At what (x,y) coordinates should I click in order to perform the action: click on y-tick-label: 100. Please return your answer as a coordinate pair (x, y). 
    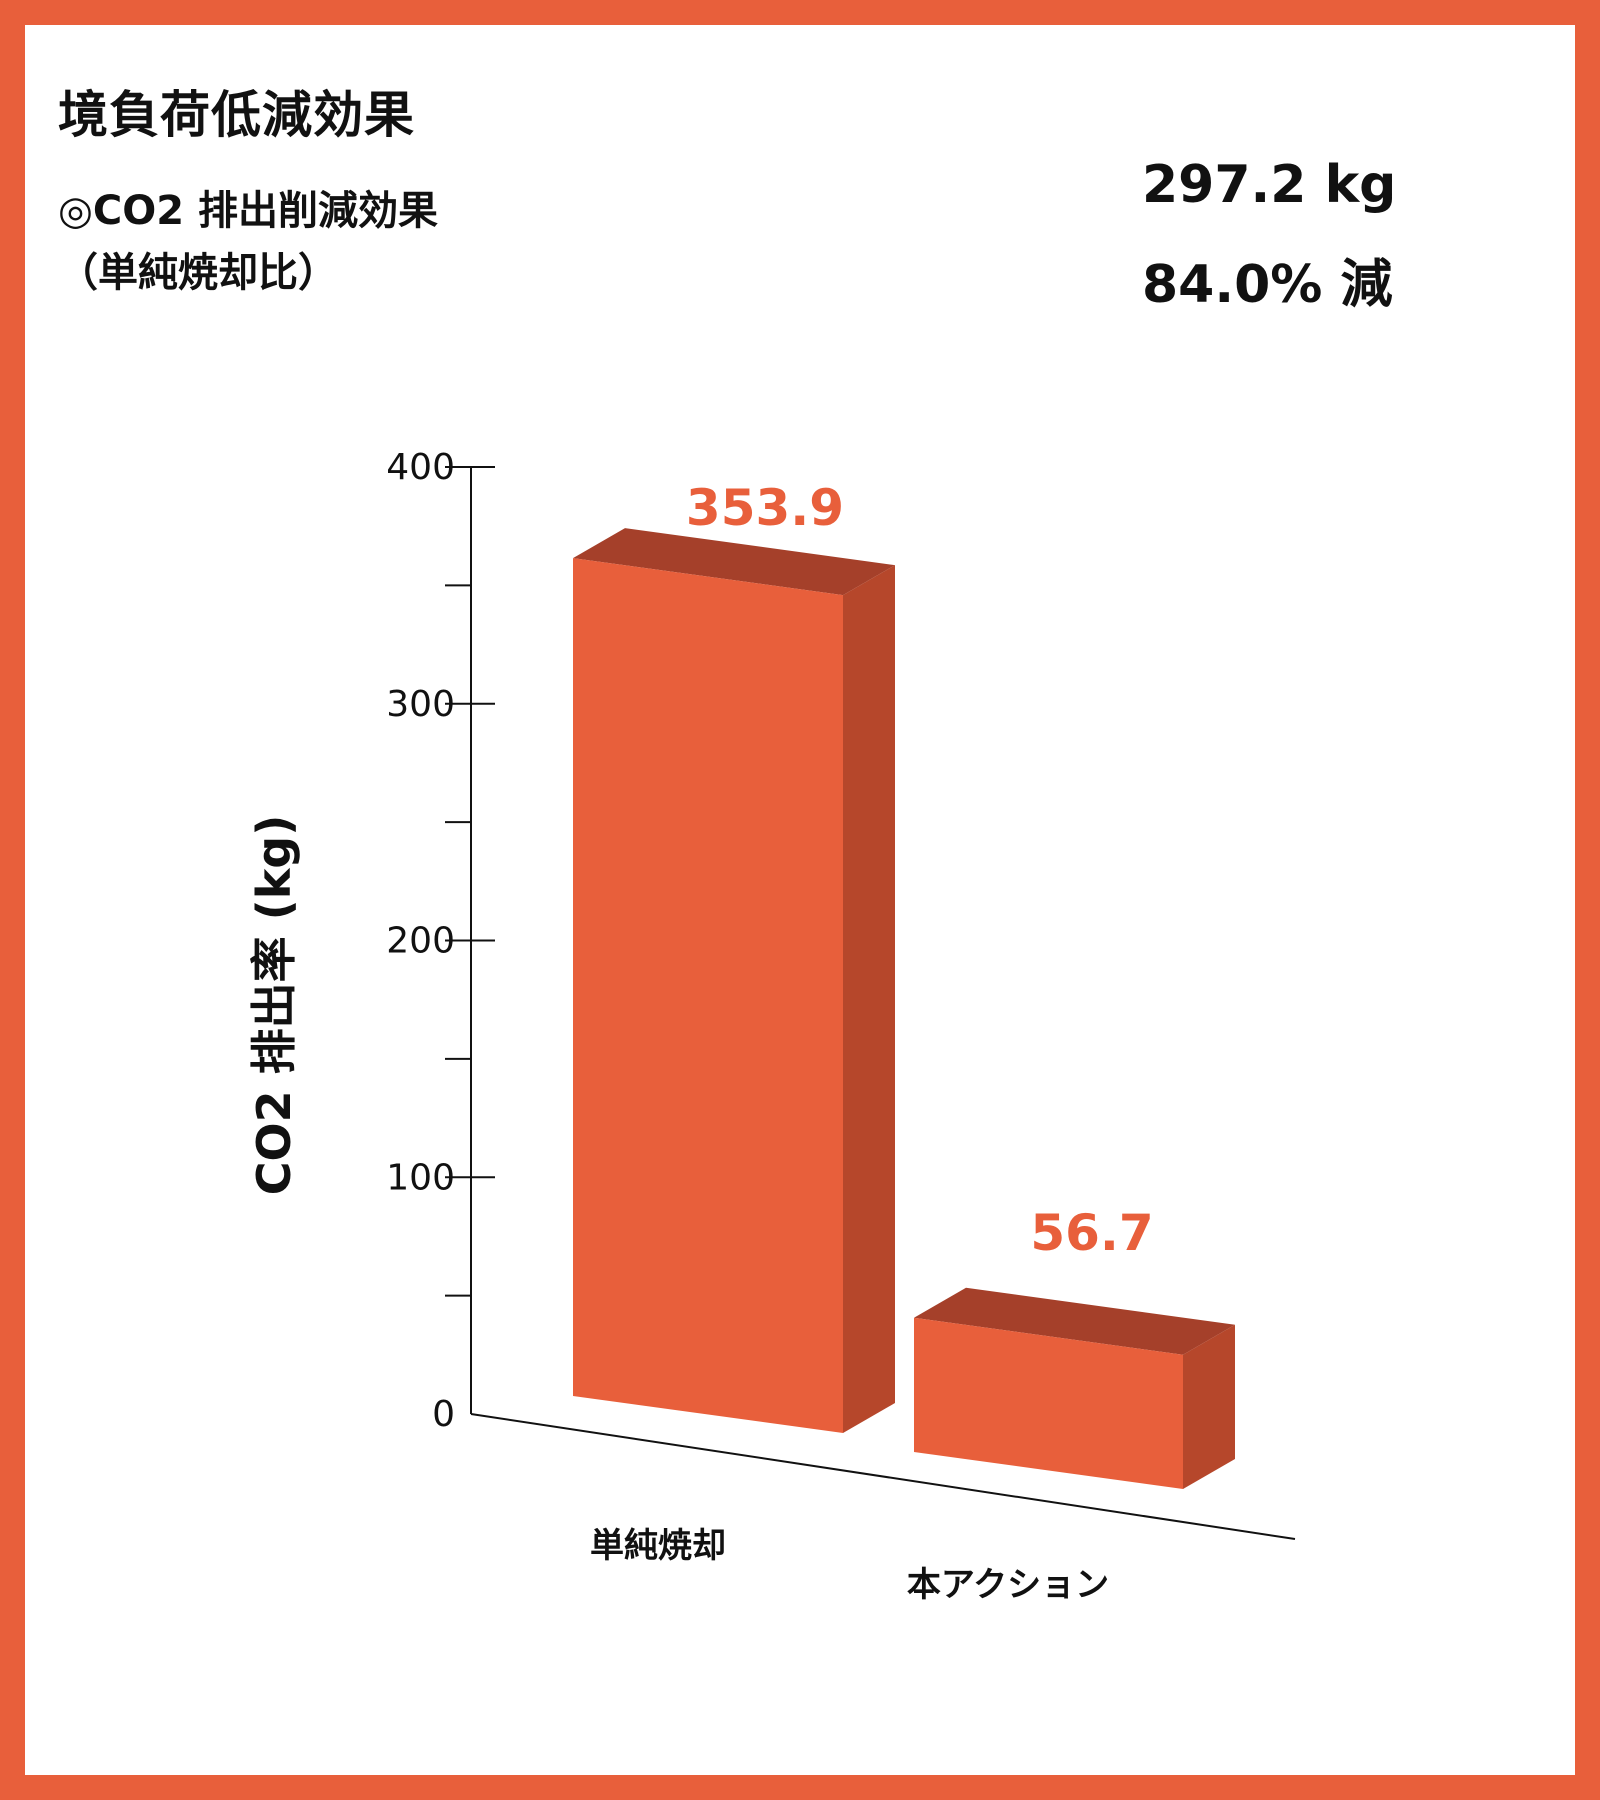
    Looking at the image, I should click on (420, 1177).